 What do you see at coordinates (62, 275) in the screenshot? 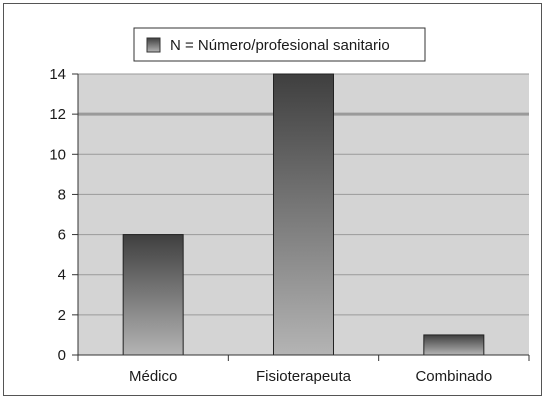
I see `y-tick-label: 4` at bounding box center [62, 275].